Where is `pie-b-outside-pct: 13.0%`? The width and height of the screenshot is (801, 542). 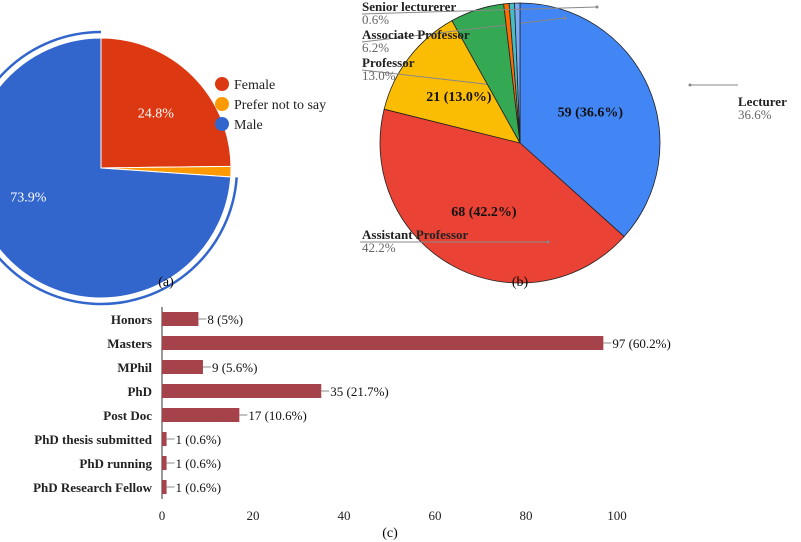
pie-b-outside-pct: 13.0% is located at coordinates (379, 75).